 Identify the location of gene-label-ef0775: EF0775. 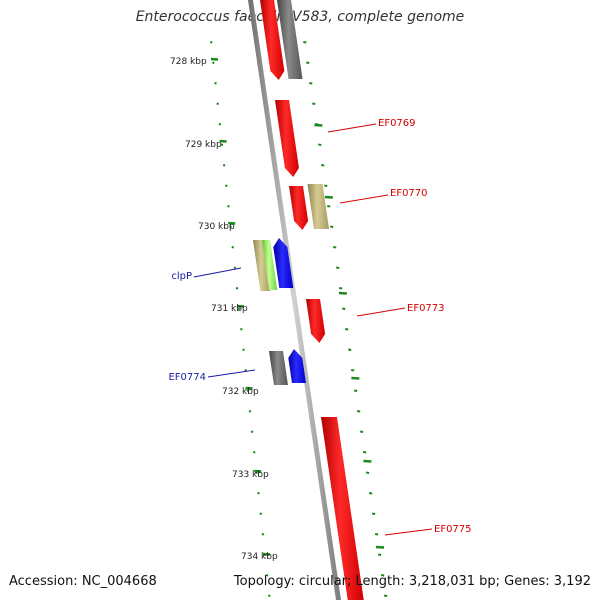
(453, 529).